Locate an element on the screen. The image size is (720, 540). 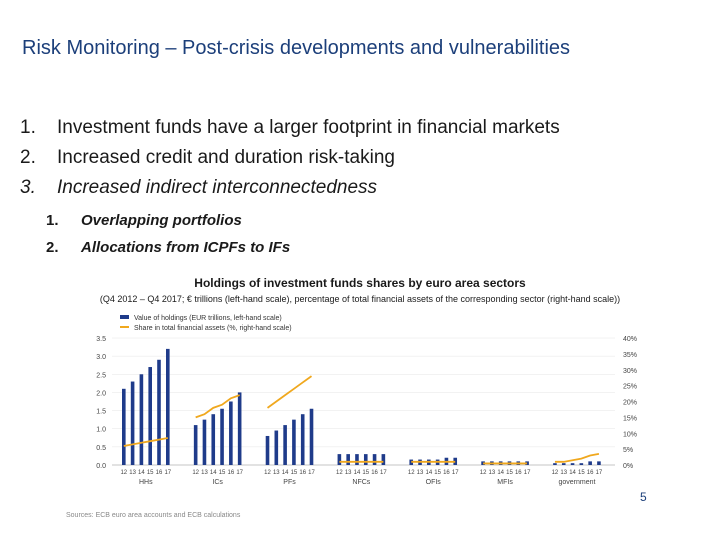
group-label-ofis: OFIs is located at coordinates (434, 482).